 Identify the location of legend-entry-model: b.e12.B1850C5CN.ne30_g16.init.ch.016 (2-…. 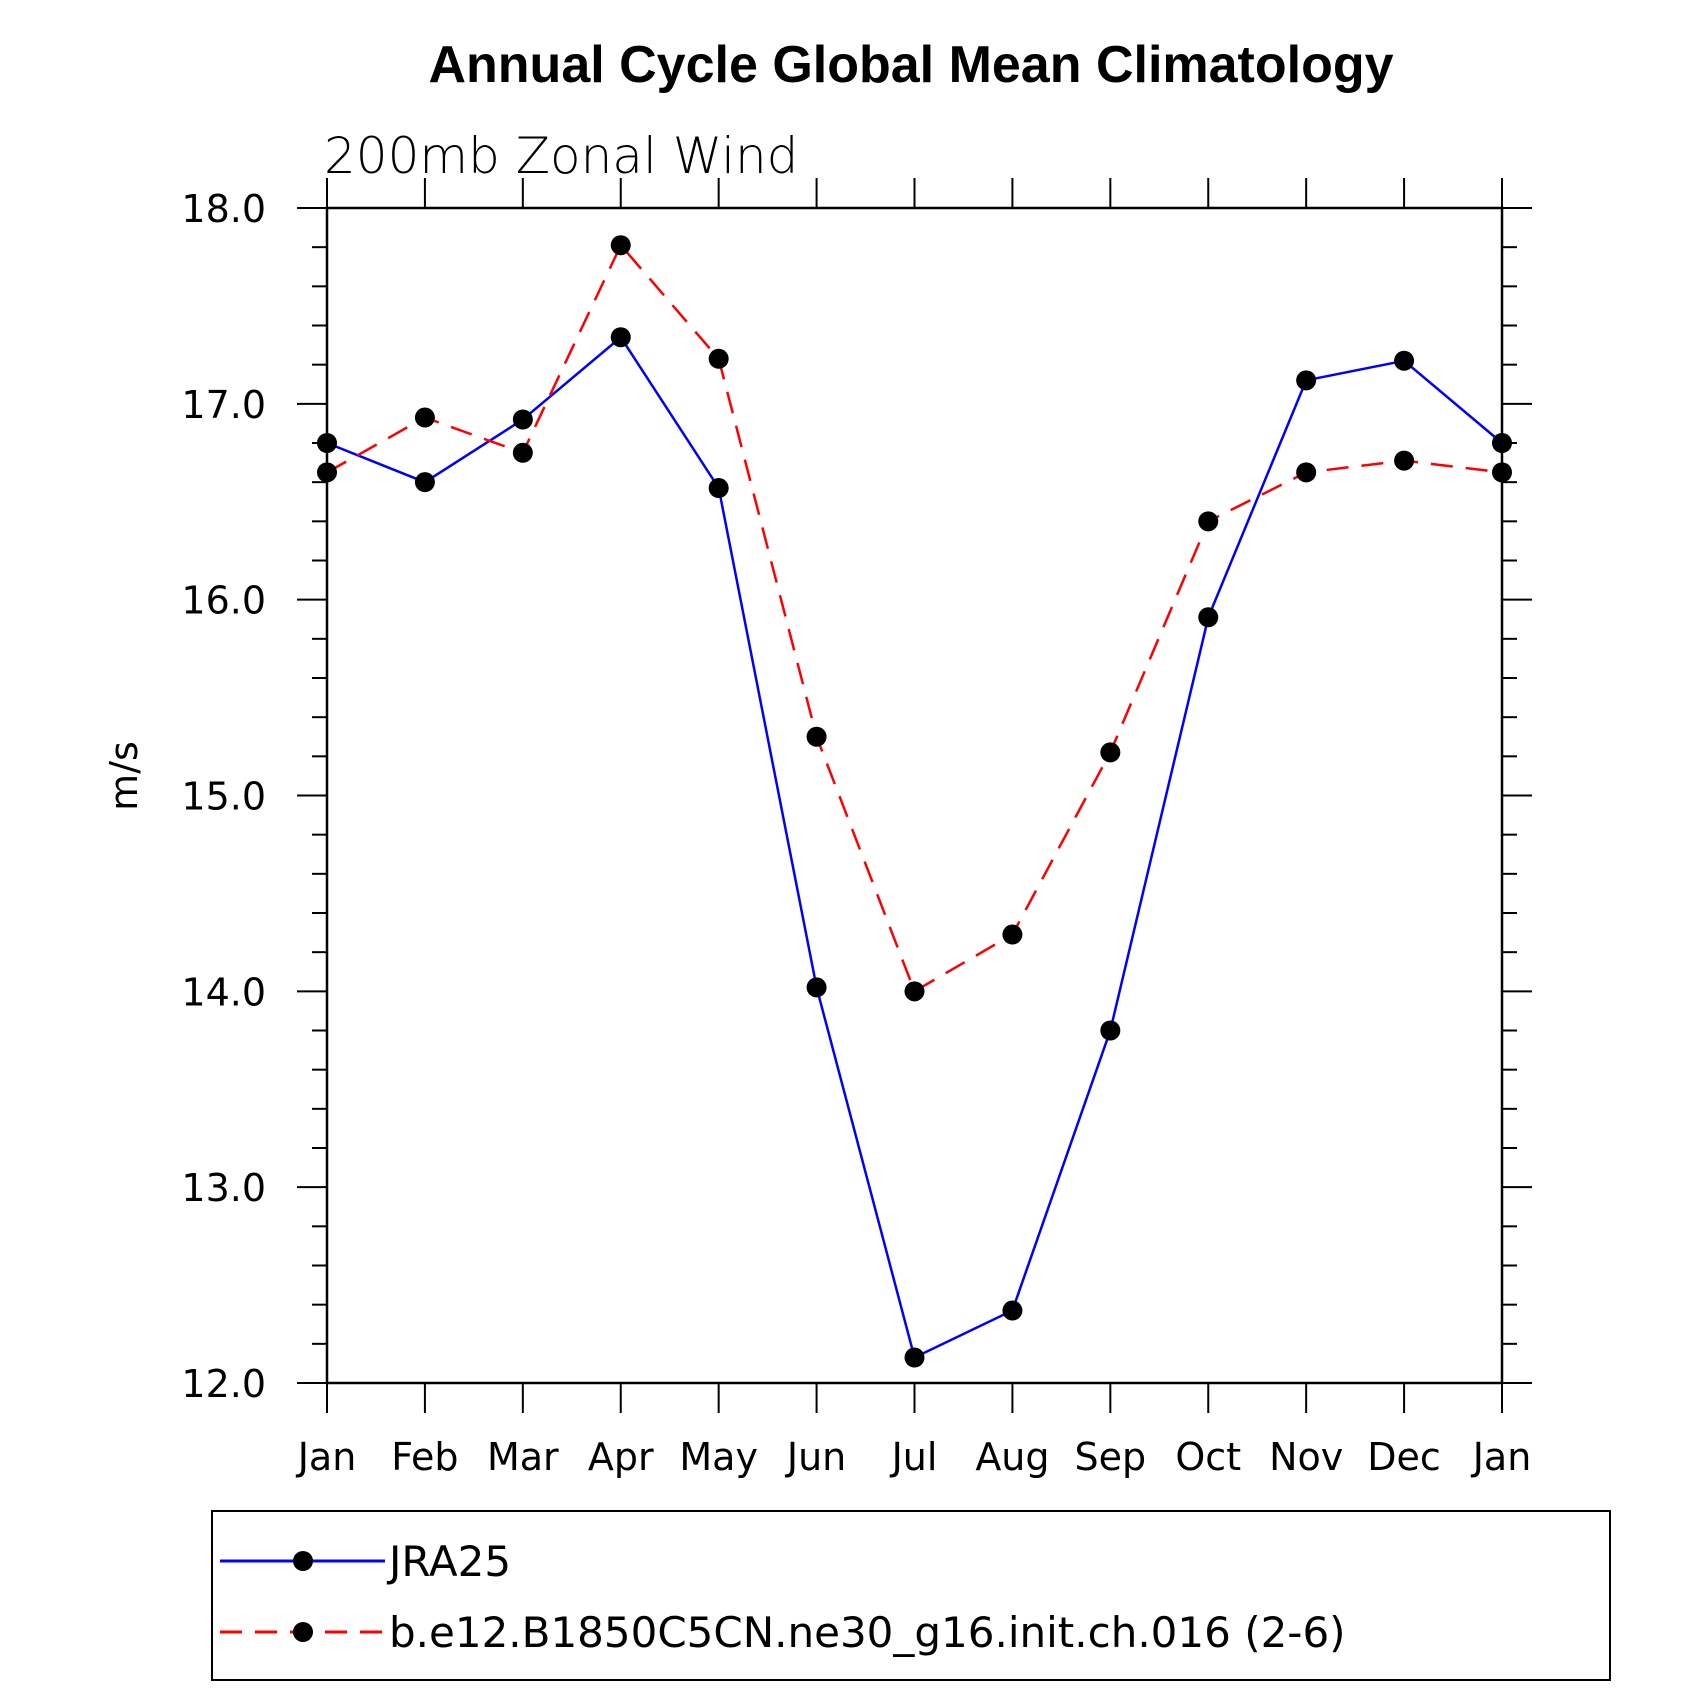
(783, 1632).